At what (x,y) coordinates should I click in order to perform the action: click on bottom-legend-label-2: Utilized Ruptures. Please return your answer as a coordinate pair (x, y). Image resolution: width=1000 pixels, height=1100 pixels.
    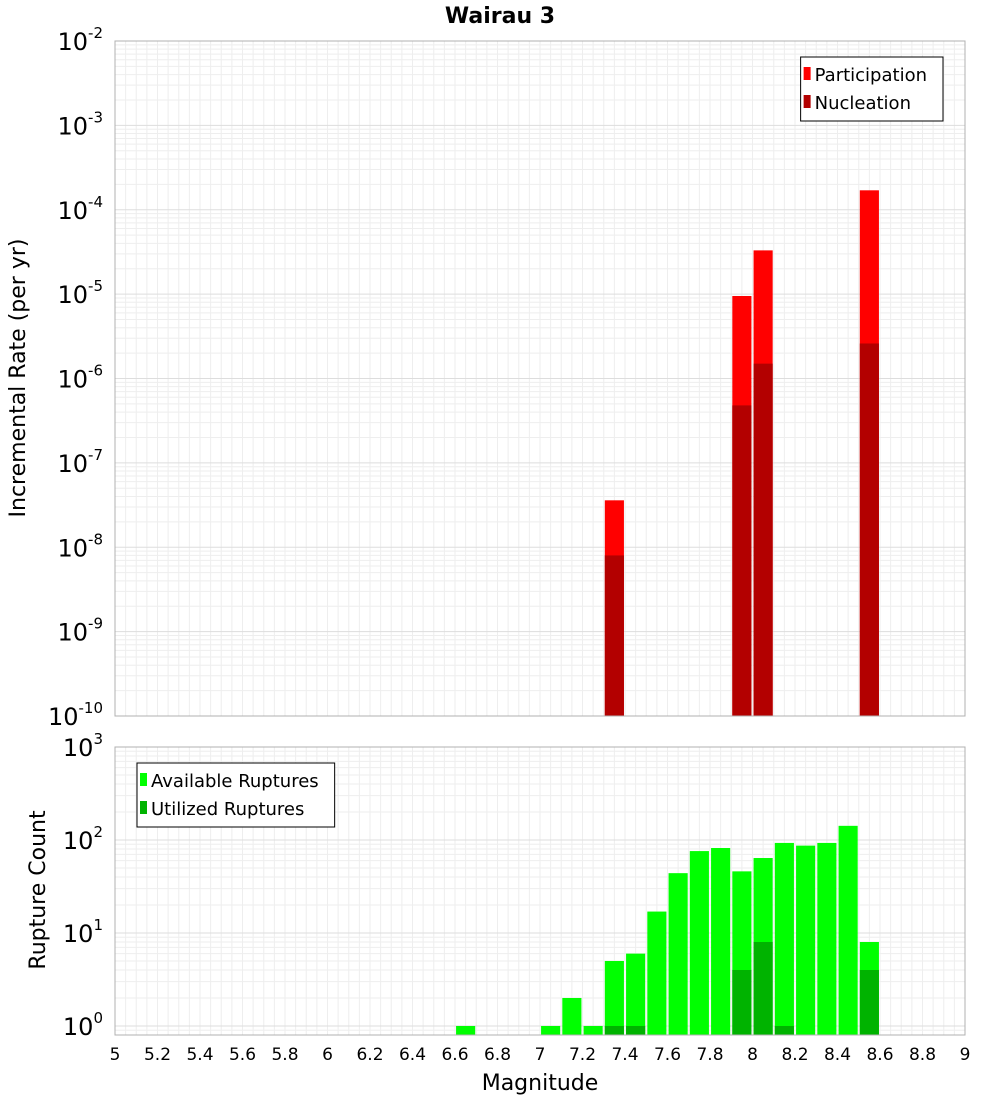
    Looking at the image, I should click on (227, 809).